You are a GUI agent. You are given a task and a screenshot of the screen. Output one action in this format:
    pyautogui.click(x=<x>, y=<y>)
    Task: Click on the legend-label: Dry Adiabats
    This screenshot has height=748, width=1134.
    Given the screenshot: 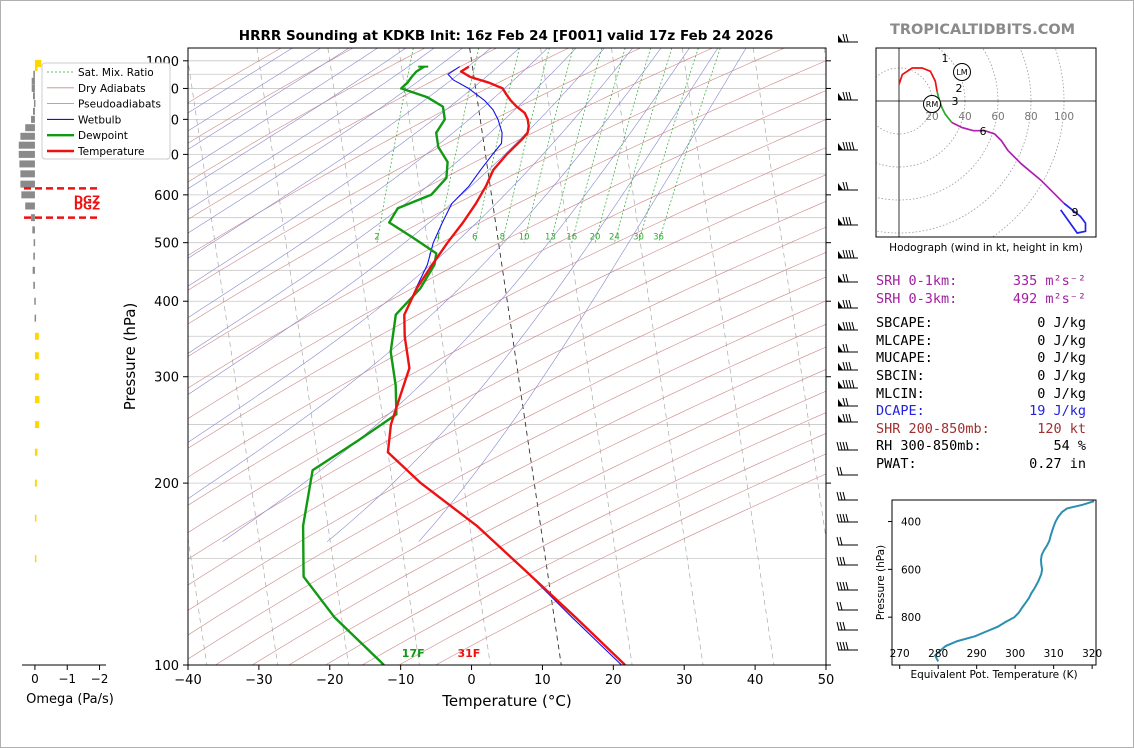 What is the action you would take?
    pyautogui.click(x=112, y=89)
    